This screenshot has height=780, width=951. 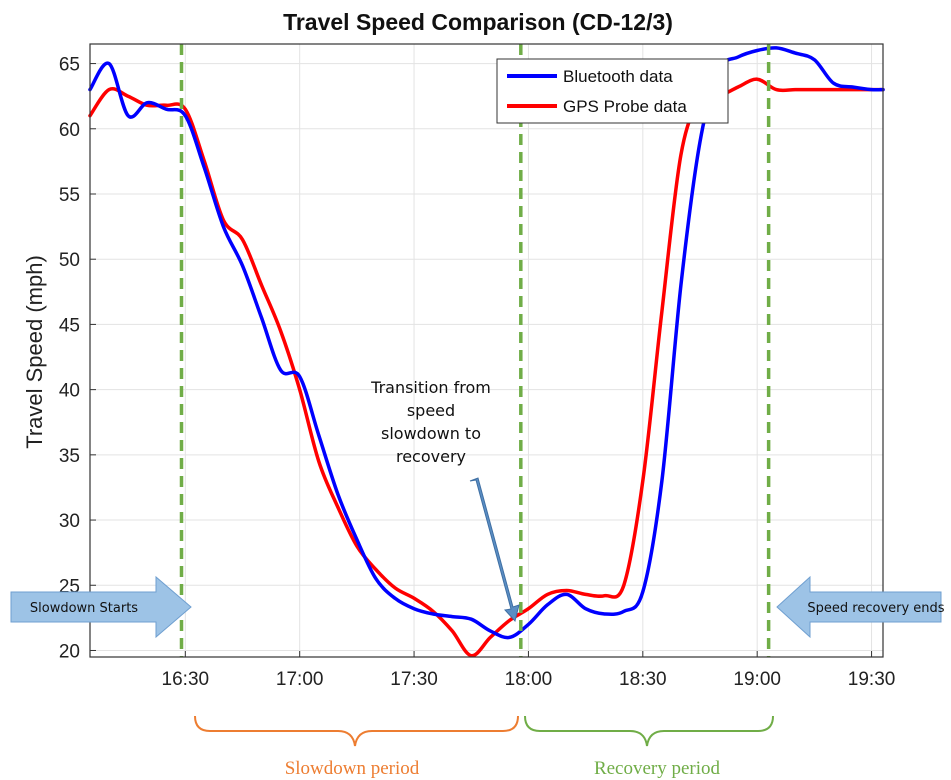 I want to click on transition-pointer-arrow, so click(x=494, y=550).